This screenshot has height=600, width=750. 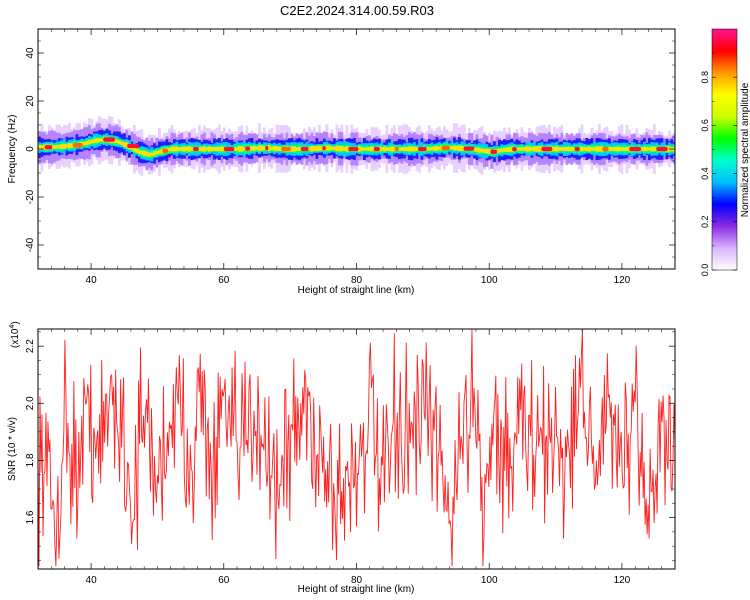 I want to click on spectrogram-x-tick-label: 60, so click(x=224, y=280).